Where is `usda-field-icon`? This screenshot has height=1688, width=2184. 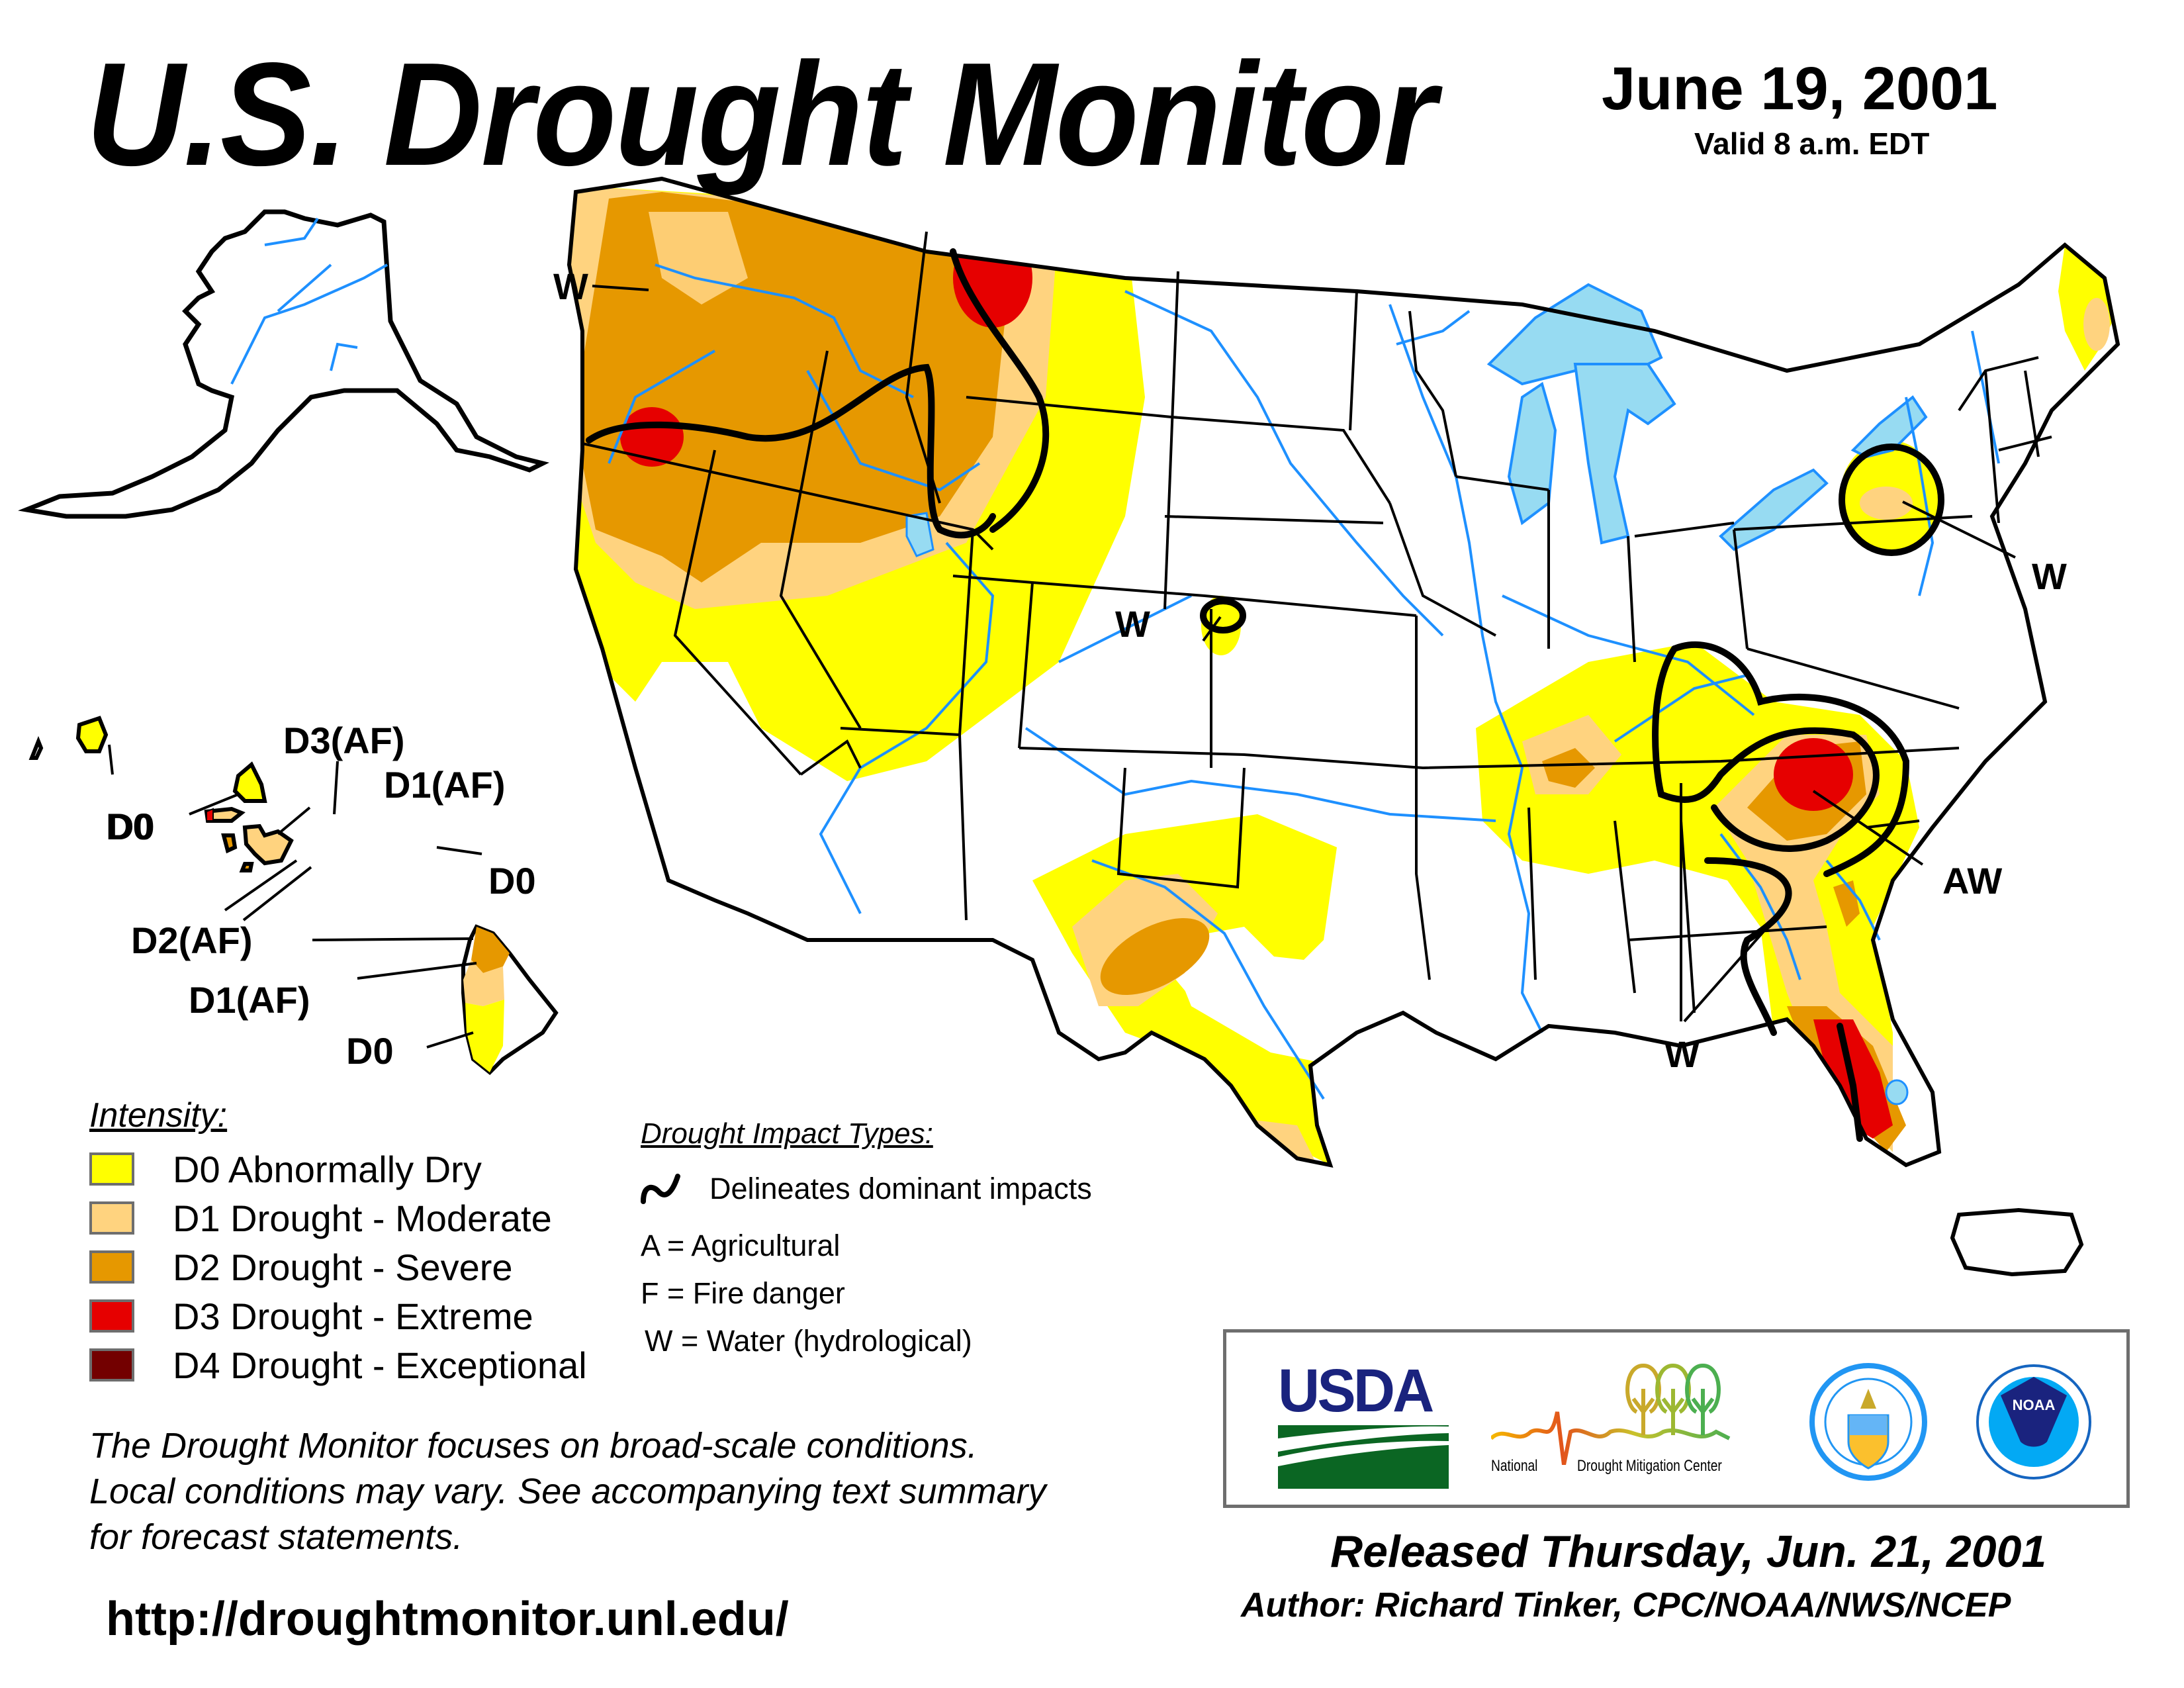
usda-field-icon is located at coordinates (1363, 1457).